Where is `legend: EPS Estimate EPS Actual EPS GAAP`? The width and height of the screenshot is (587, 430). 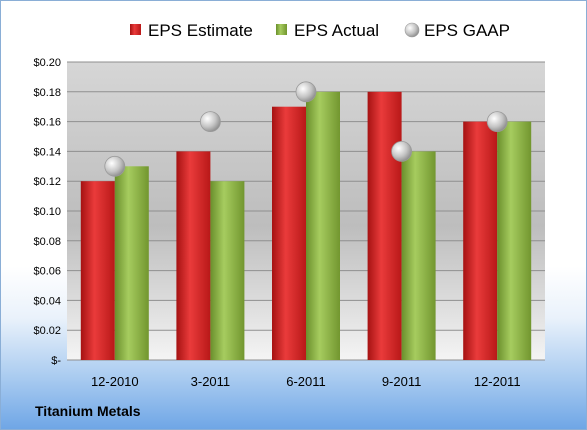
legend: EPS Estimate EPS Actual EPS GAAP is located at coordinates (320, 30).